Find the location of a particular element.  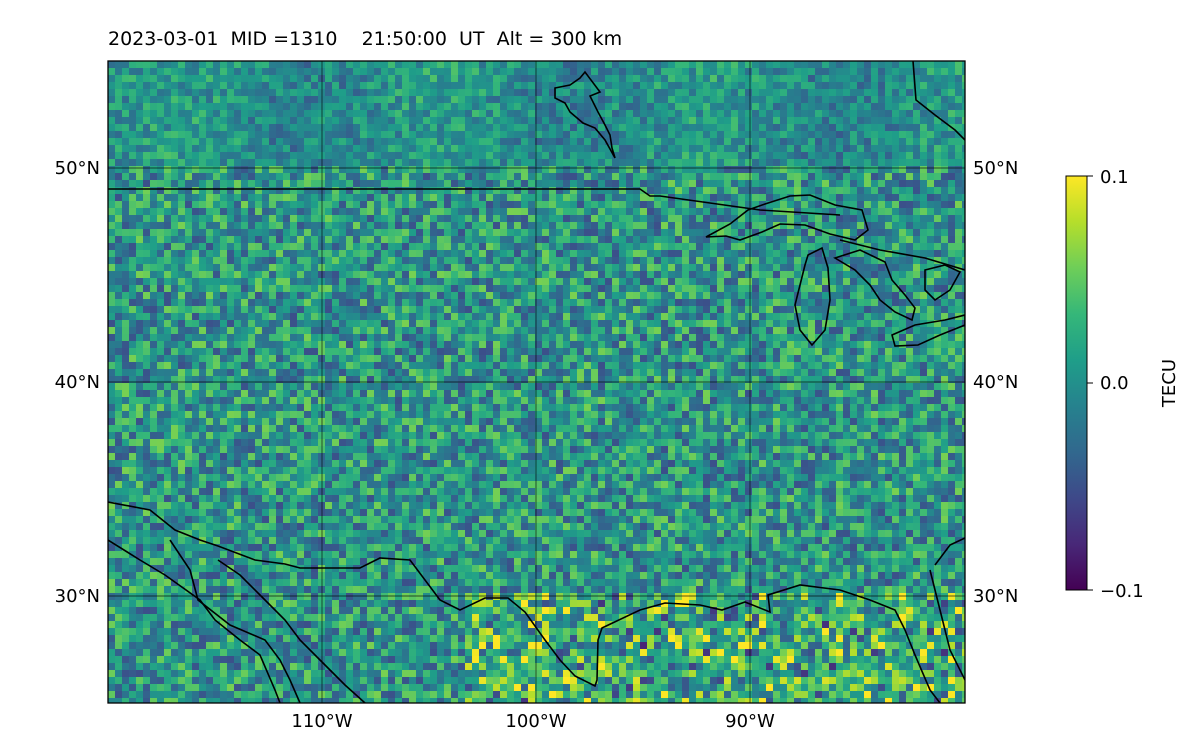

mainland-mexico-west is located at coordinates (291, 631).